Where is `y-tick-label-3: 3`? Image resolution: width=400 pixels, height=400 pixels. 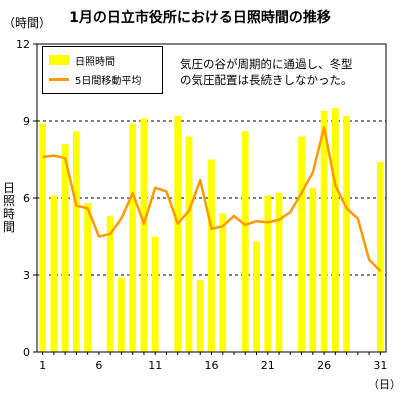 y-tick-label-3: 3 is located at coordinates (26, 275).